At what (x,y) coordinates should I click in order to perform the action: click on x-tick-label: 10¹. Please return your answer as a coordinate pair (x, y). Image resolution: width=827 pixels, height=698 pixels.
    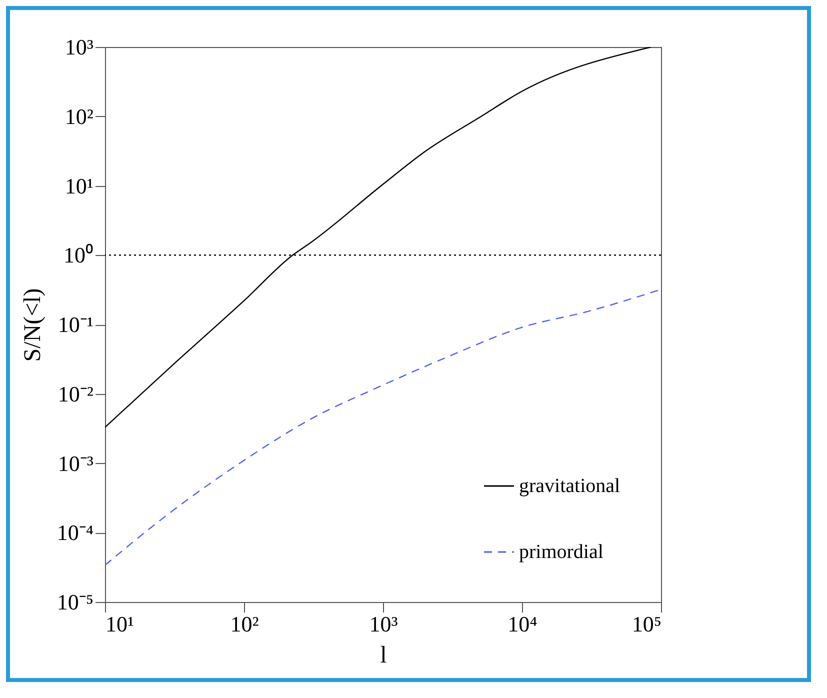
    Looking at the image, I should click on (120, 624).